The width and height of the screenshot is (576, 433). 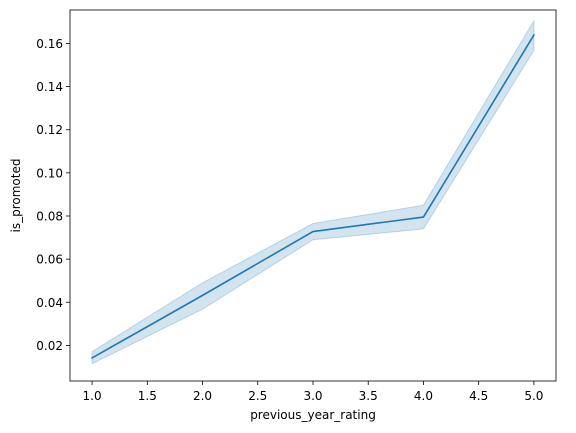 What do you see at coordinates (49, 346) in the screenshot?
I see `y-tick-label: 0.02` at bounding box center [49, 346].